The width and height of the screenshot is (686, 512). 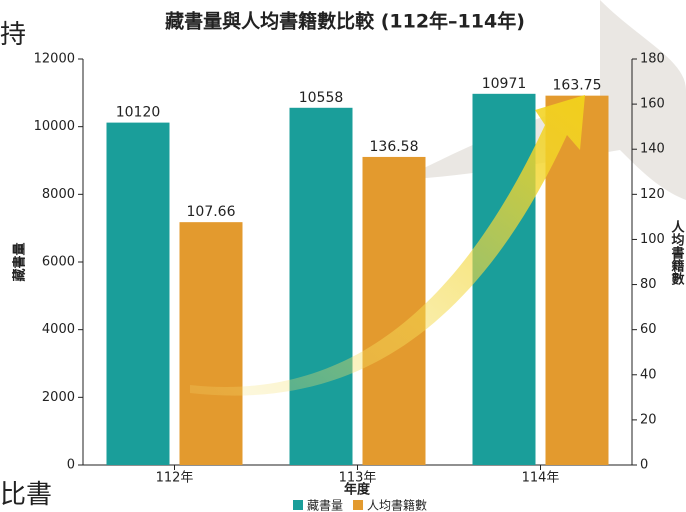 What do you see at coordinates (138, 113) in the screenshot?
I see `data-label: 10120` at bounding box center [138, 113].